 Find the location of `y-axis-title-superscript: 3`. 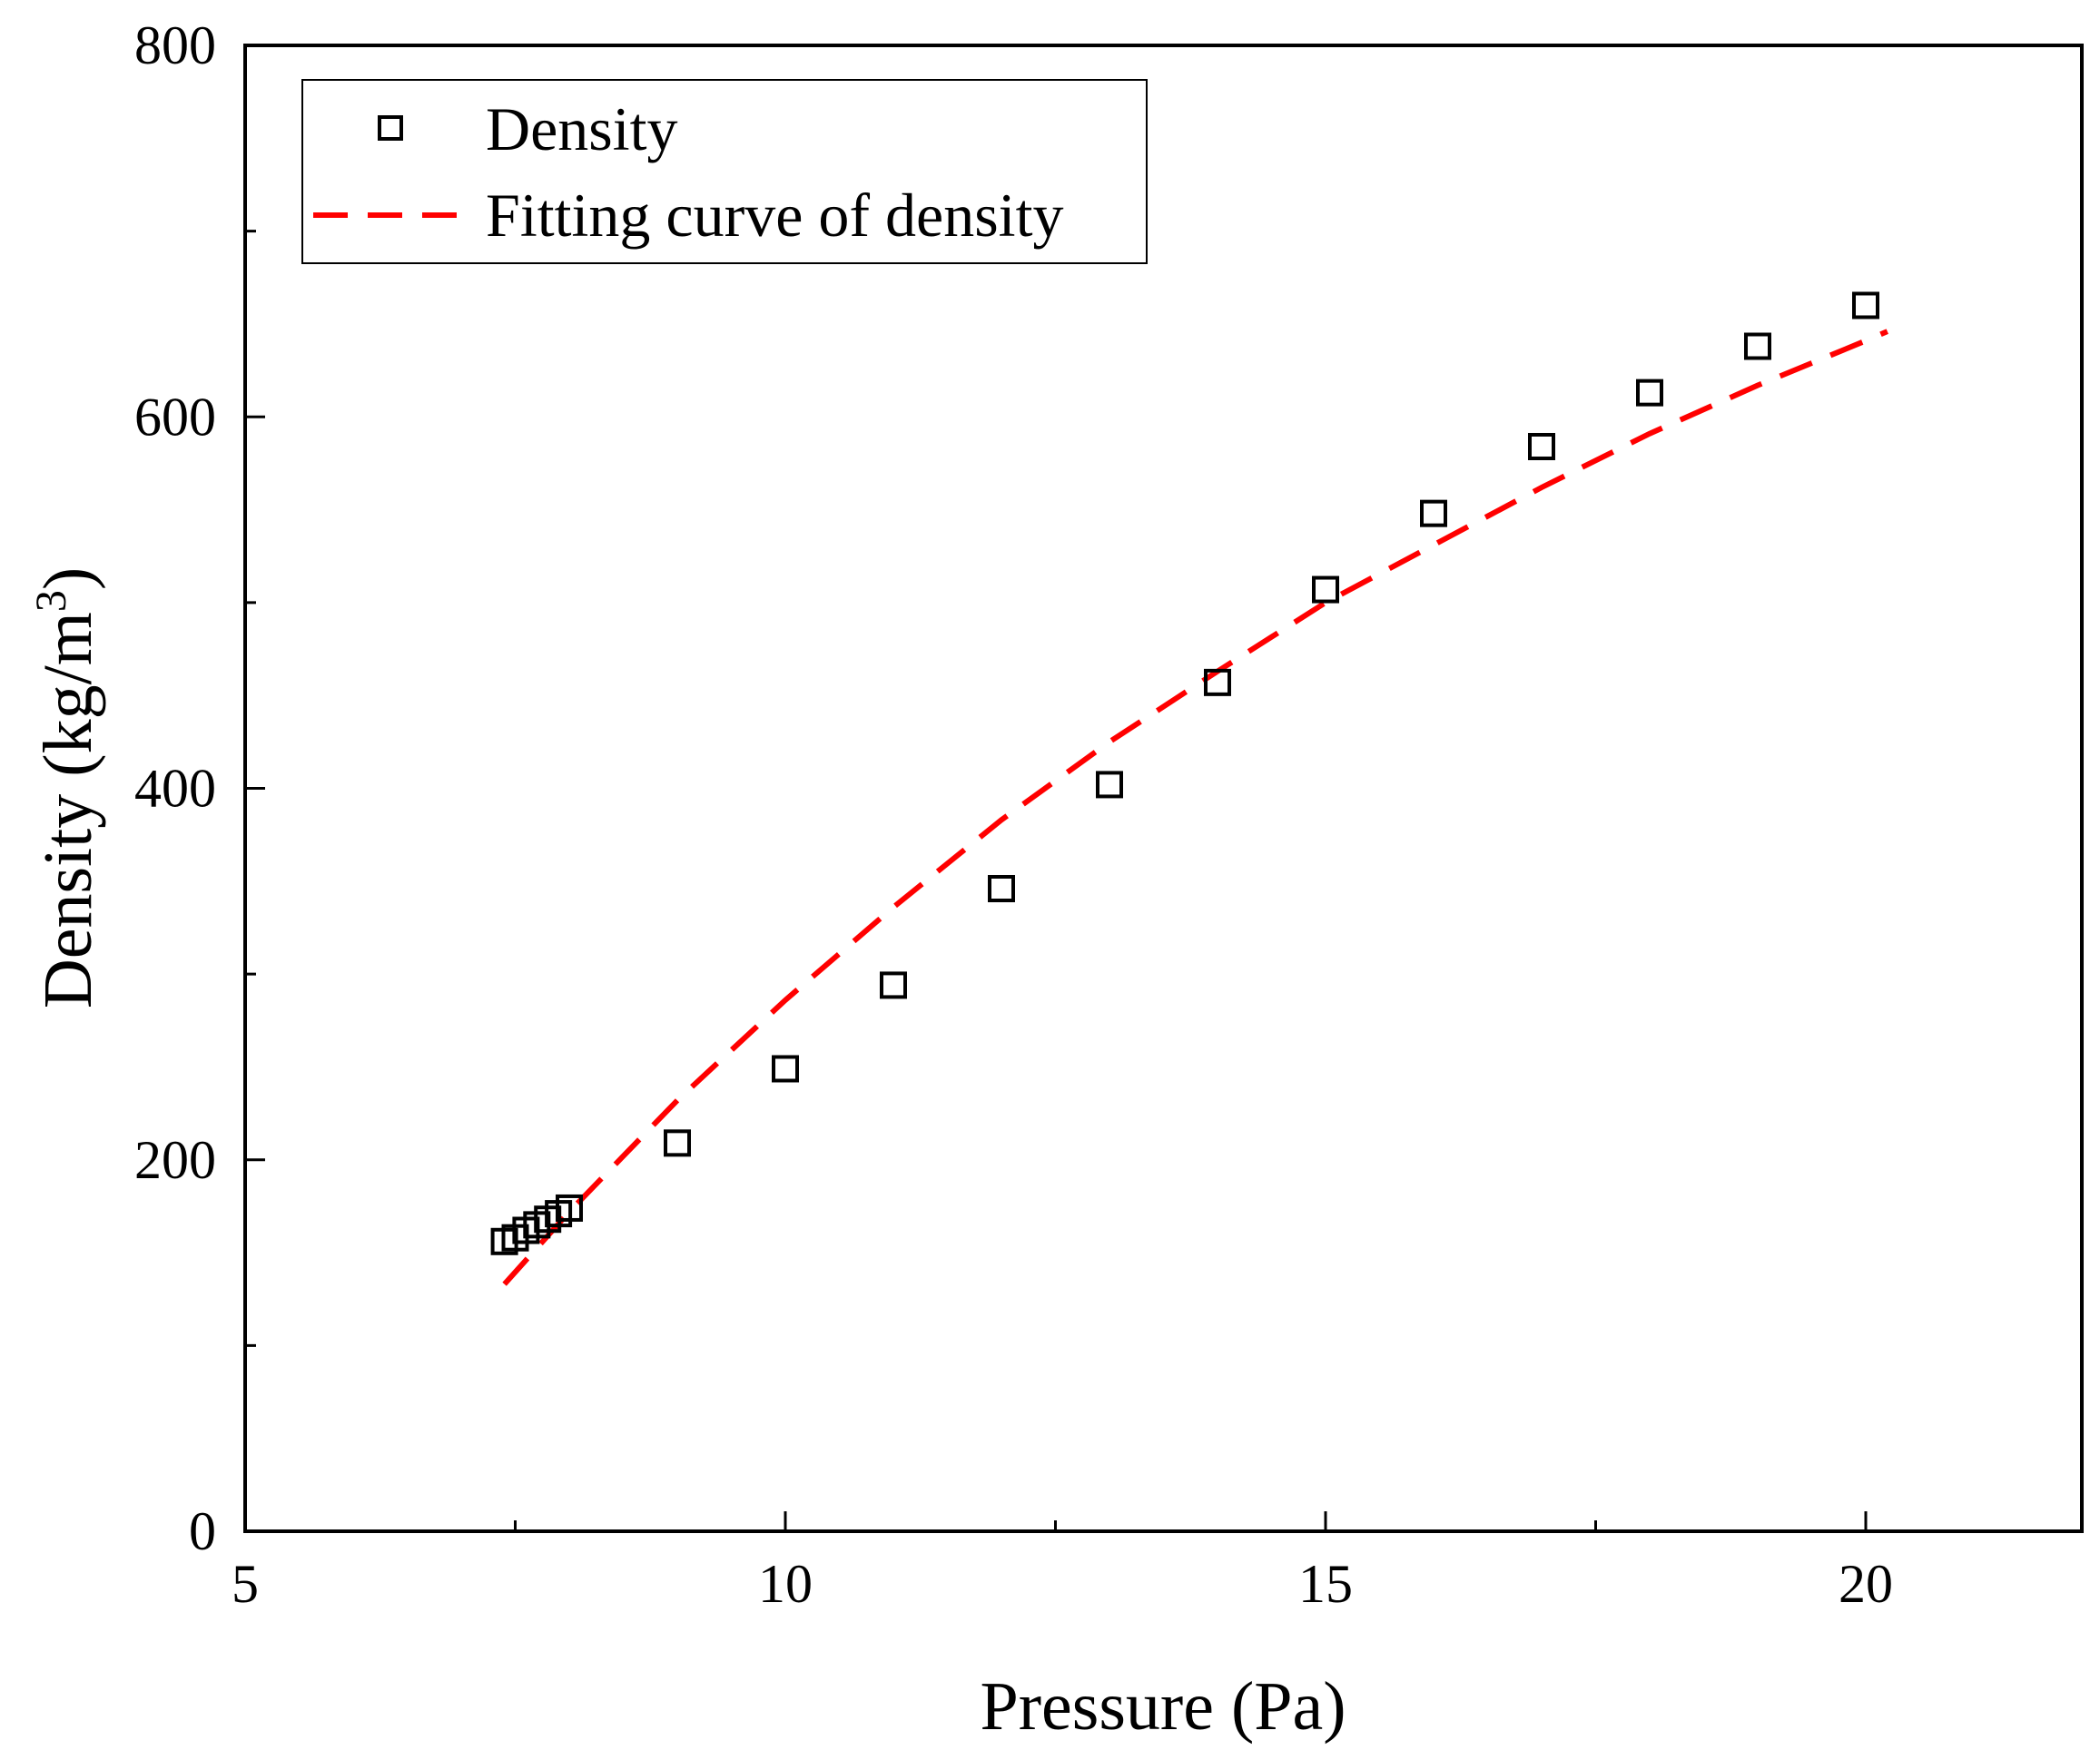

y-axis-title-superscript: 3 is located at coordinates (51, 601).